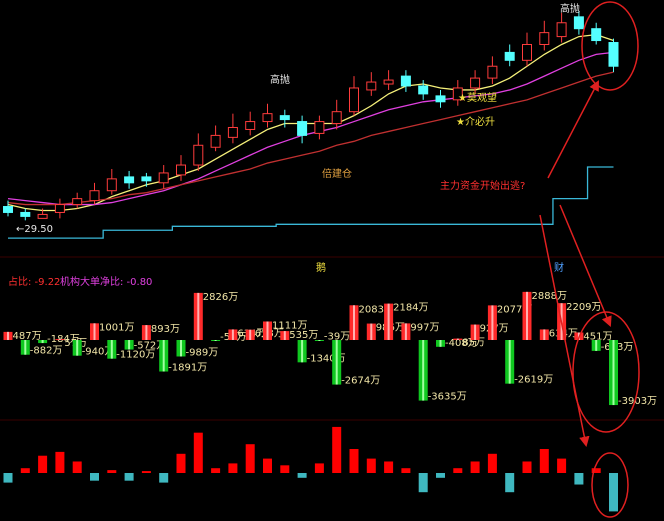  What do you see at coordinates (135, 355) in the screenshot?
I see `value-label: -1120万` at bounding box center [135, 355].